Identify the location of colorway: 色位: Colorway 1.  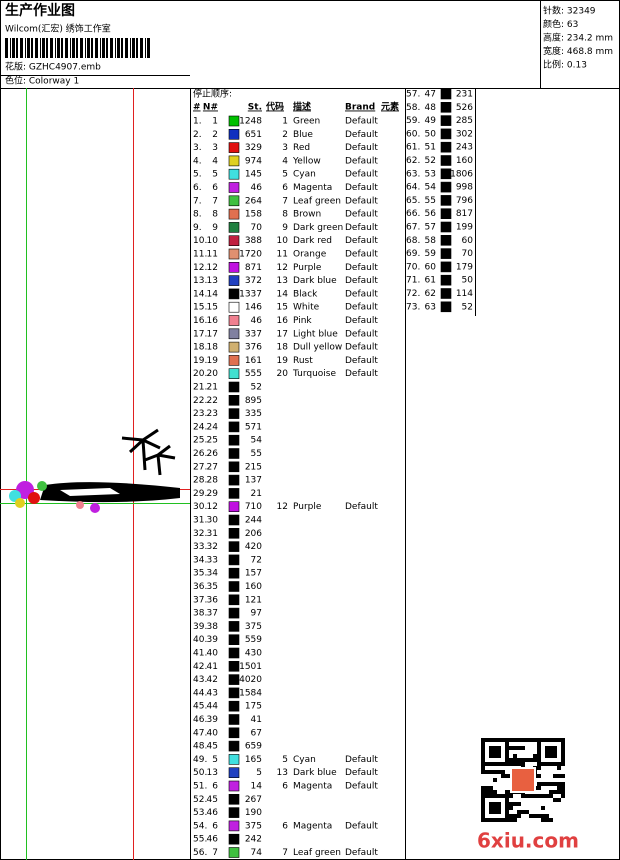
(42, 81).